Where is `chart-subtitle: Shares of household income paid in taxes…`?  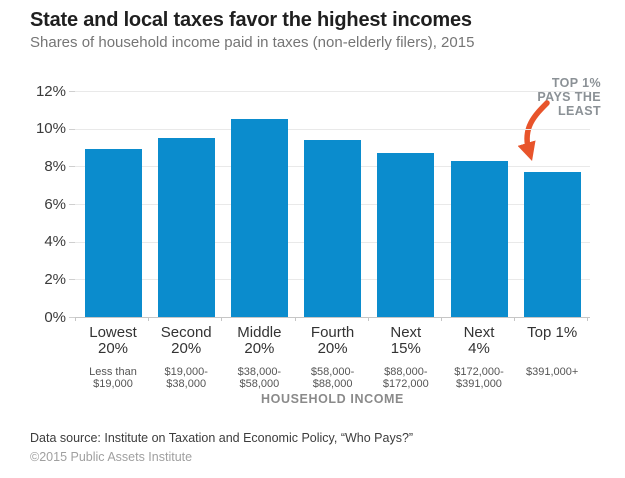
chart-subtitle: Shares of household income paid in taxes… is located at coordinates (252, 42).